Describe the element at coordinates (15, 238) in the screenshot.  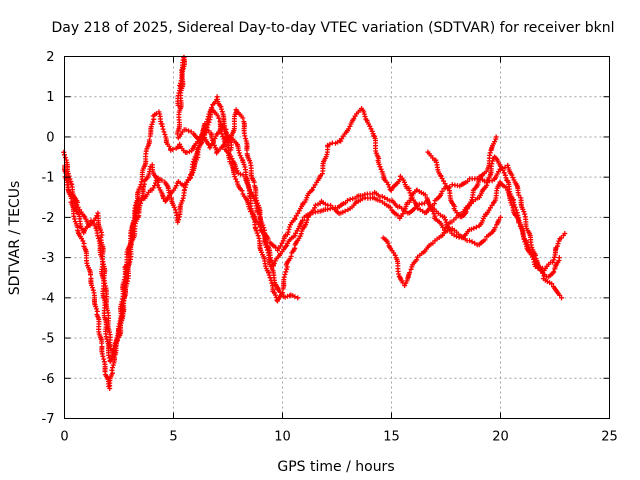
I see `y-axis-label: SDTVAR / TECUs` at that location.